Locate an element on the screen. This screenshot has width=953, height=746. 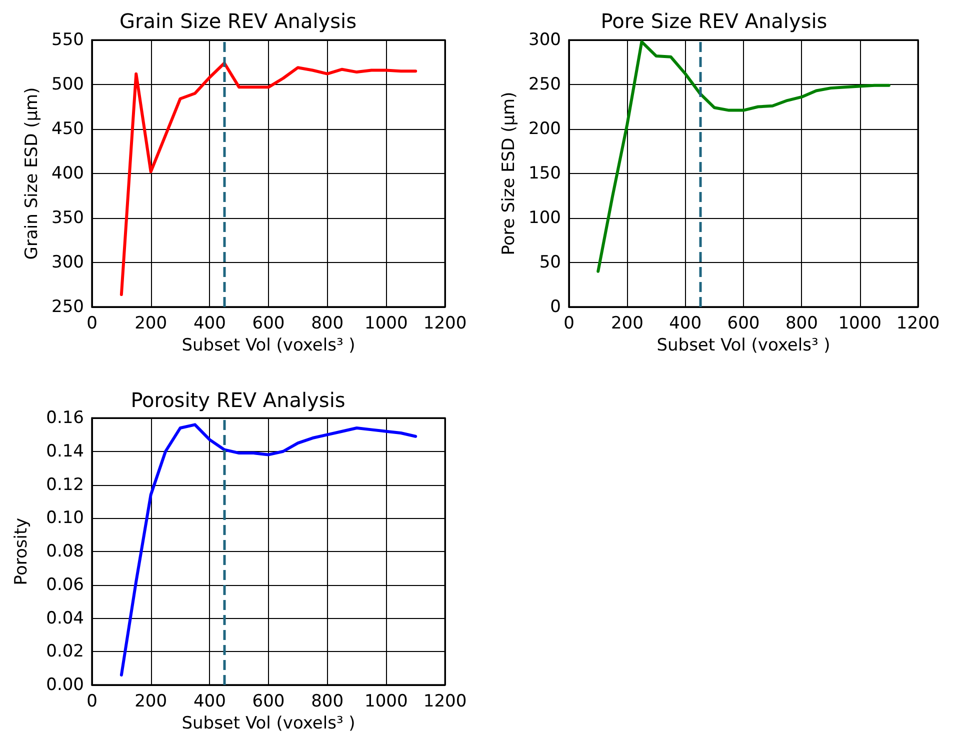
y-tick-label: 100 is located at coordinates (544, 218).